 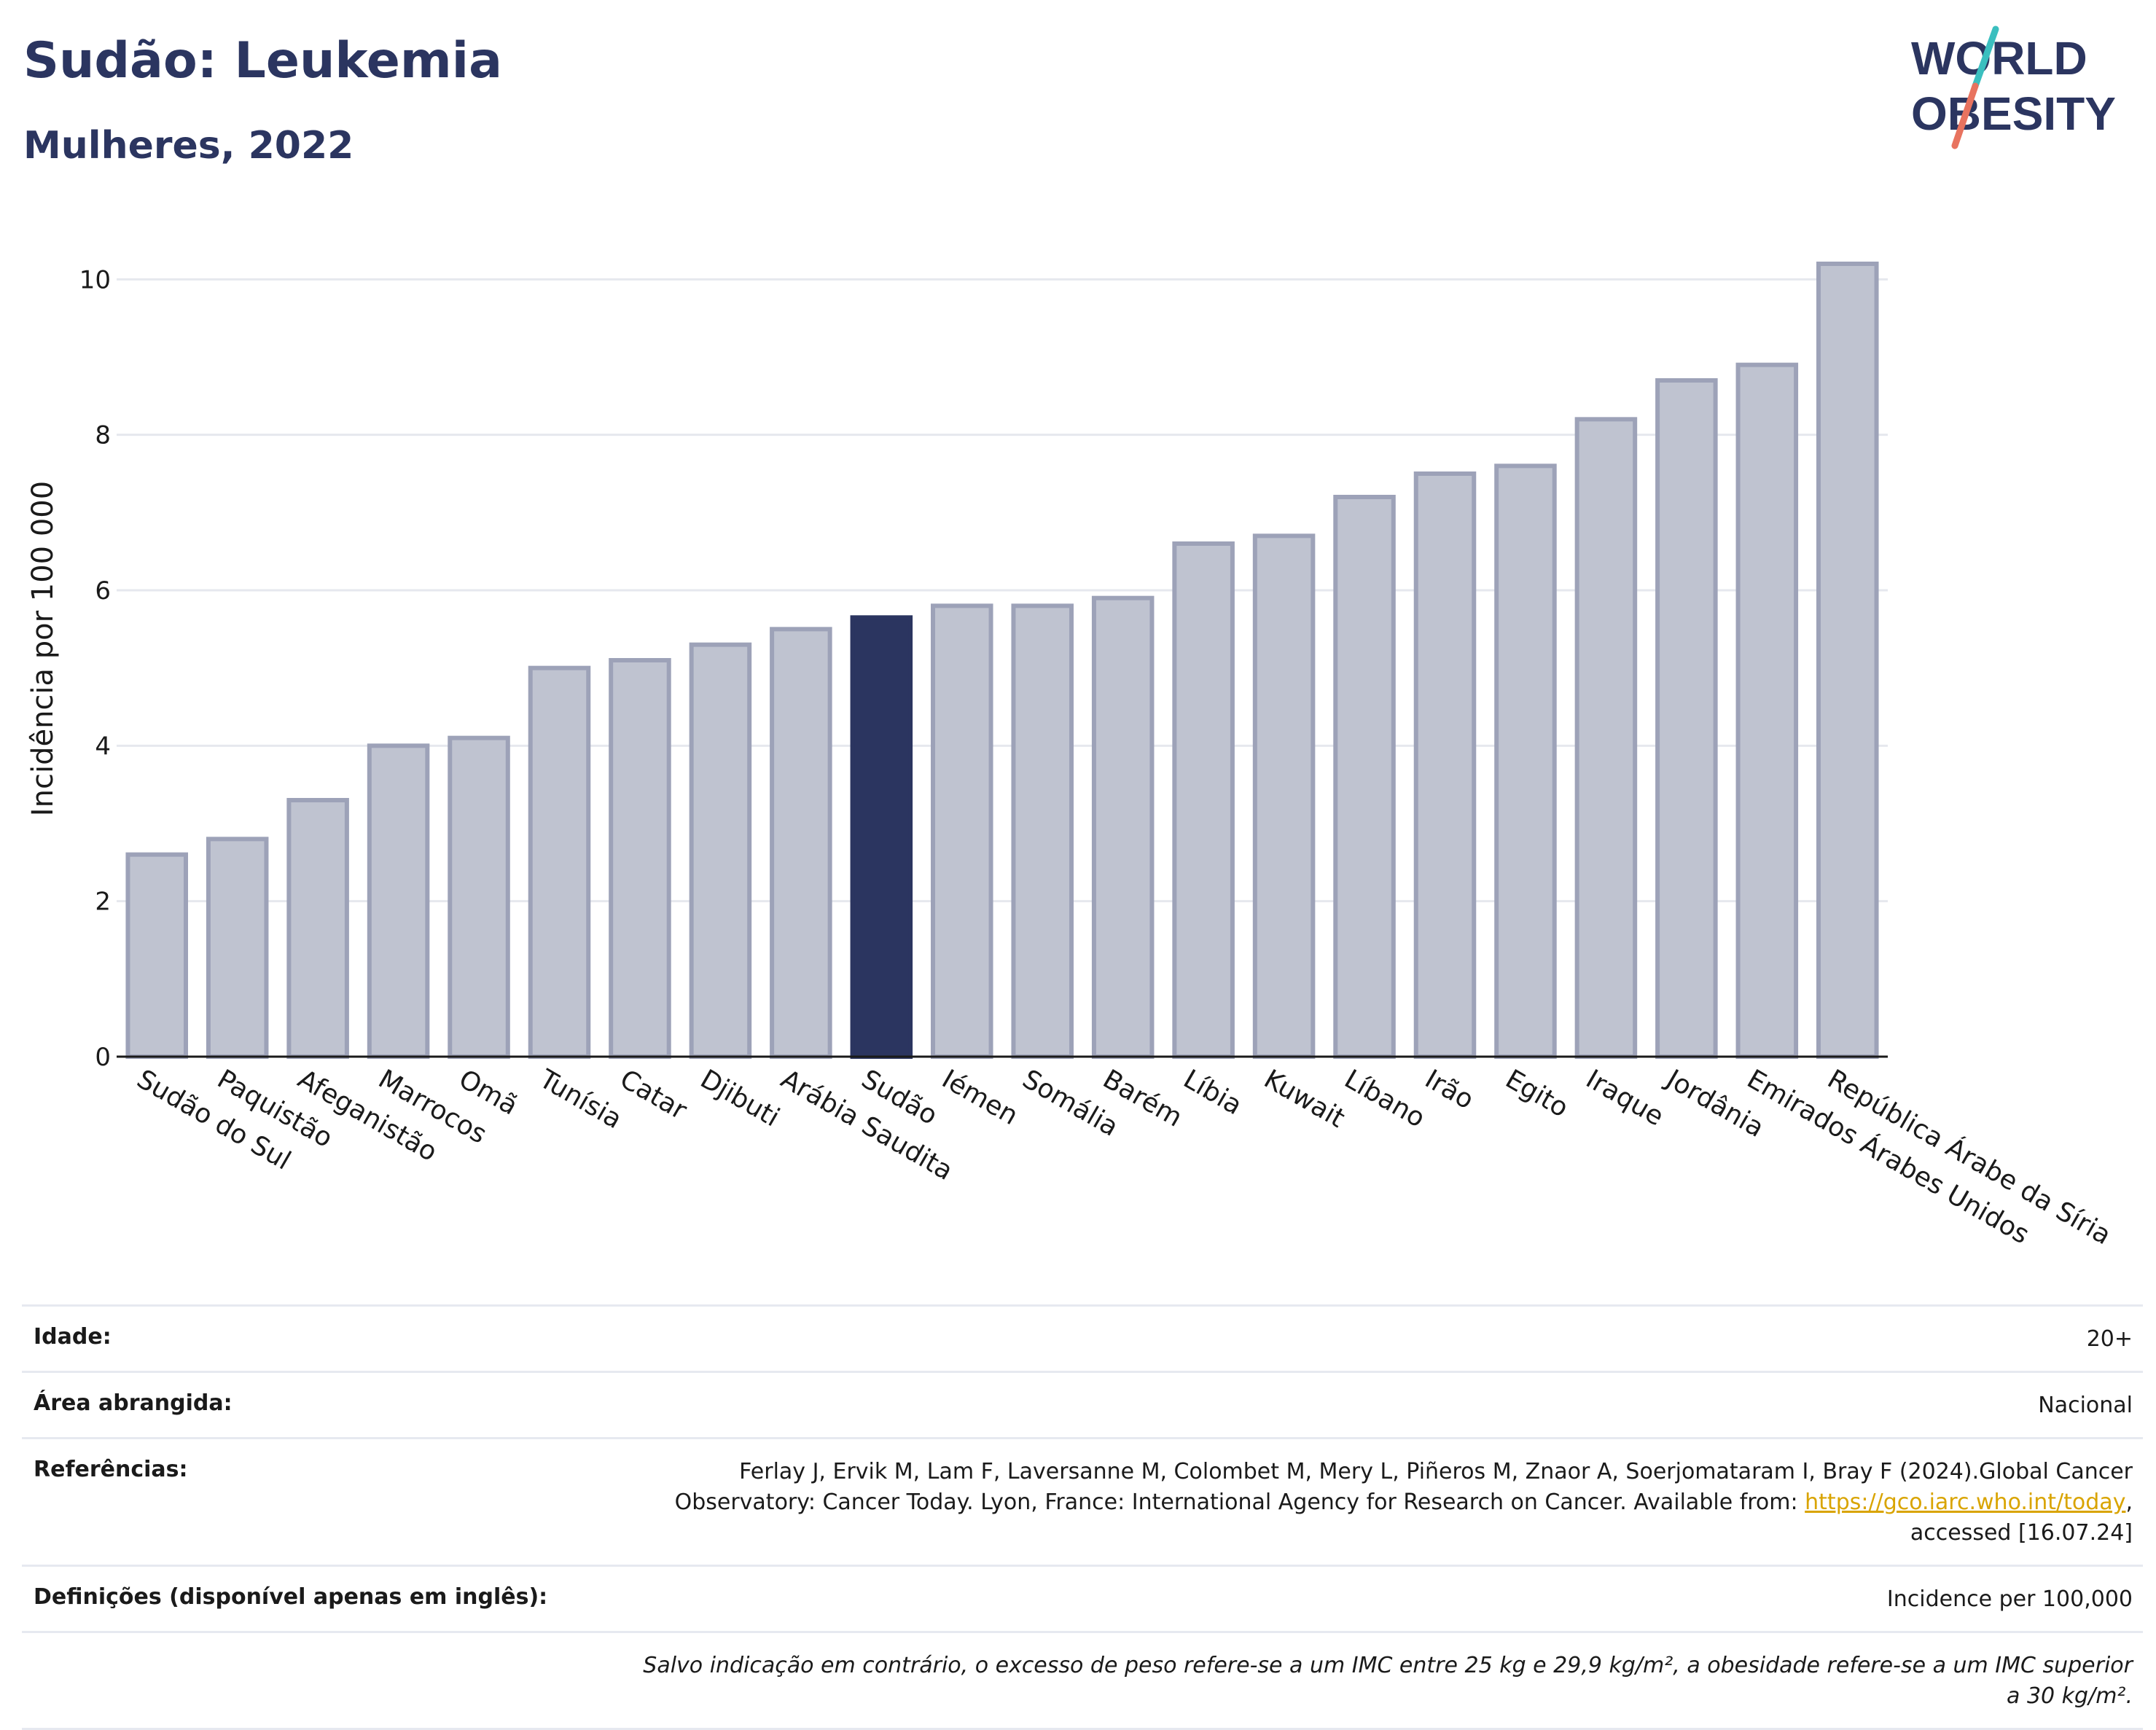 What do you see at coordinates (1083, 1404) in the screenshot?
I see `info-row-area: Área abrangida: Nacional` at bounding box center [1083, 1404].